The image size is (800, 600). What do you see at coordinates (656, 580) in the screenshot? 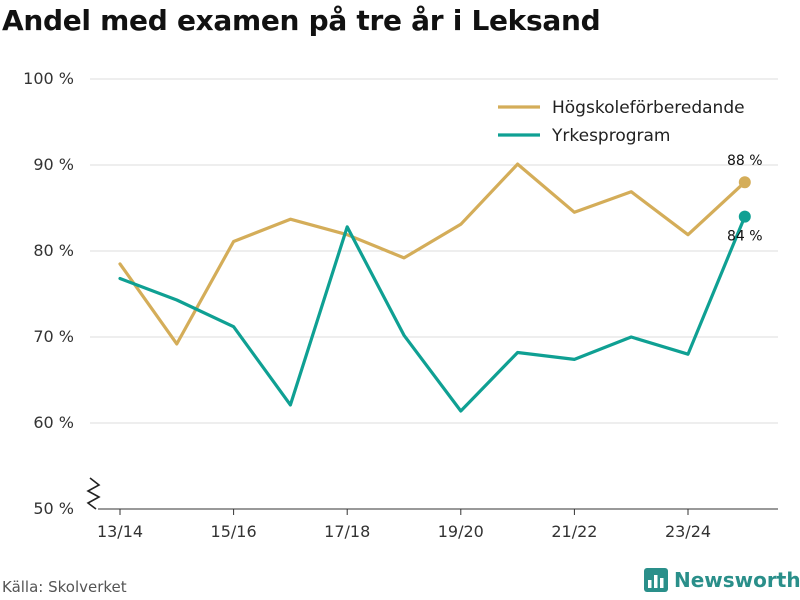
I see `newsworthy-logo-icon` at bounding box center [656, 580].